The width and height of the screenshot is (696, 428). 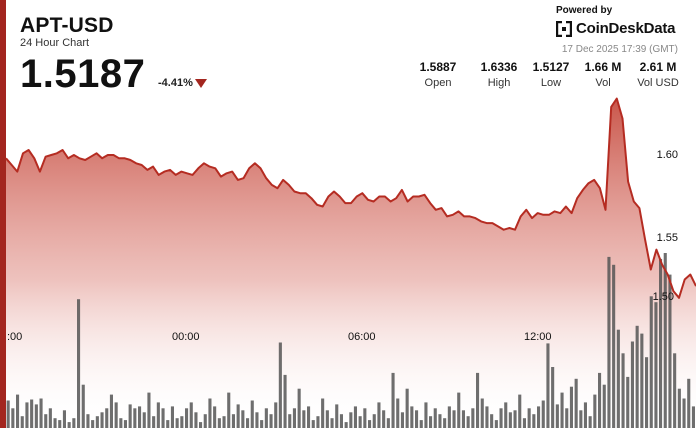 What do you see at coordinates (14, 337) in the screenshot?
I see `x-tick-label: :00` at bounding box center [14, 337].